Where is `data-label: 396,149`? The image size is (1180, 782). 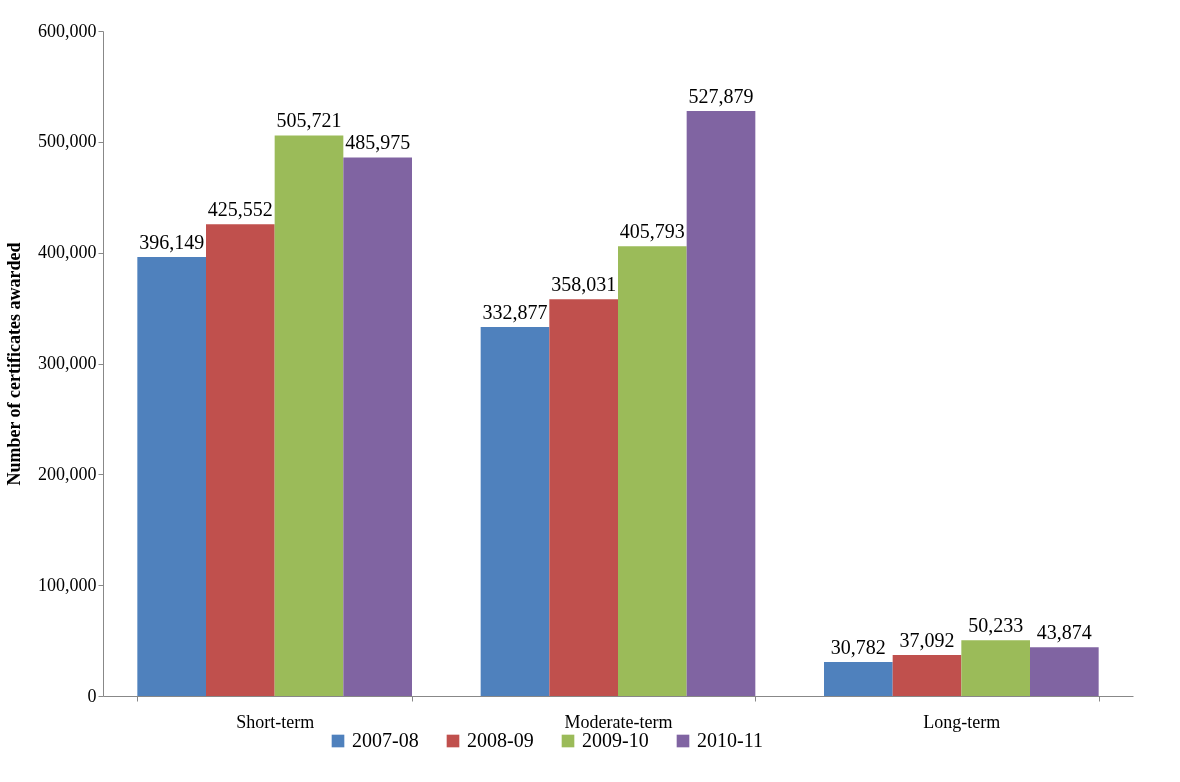
data-label: 396,149 is located at coordinates (172, 241).